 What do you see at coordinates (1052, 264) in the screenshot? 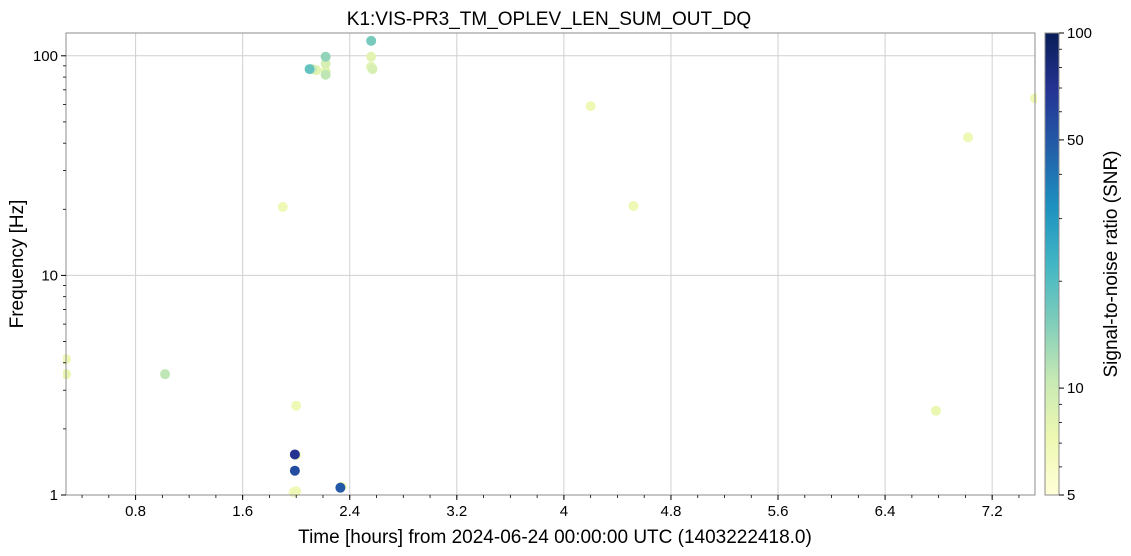
I see `colorbar` at bounding box center [1052, 264].